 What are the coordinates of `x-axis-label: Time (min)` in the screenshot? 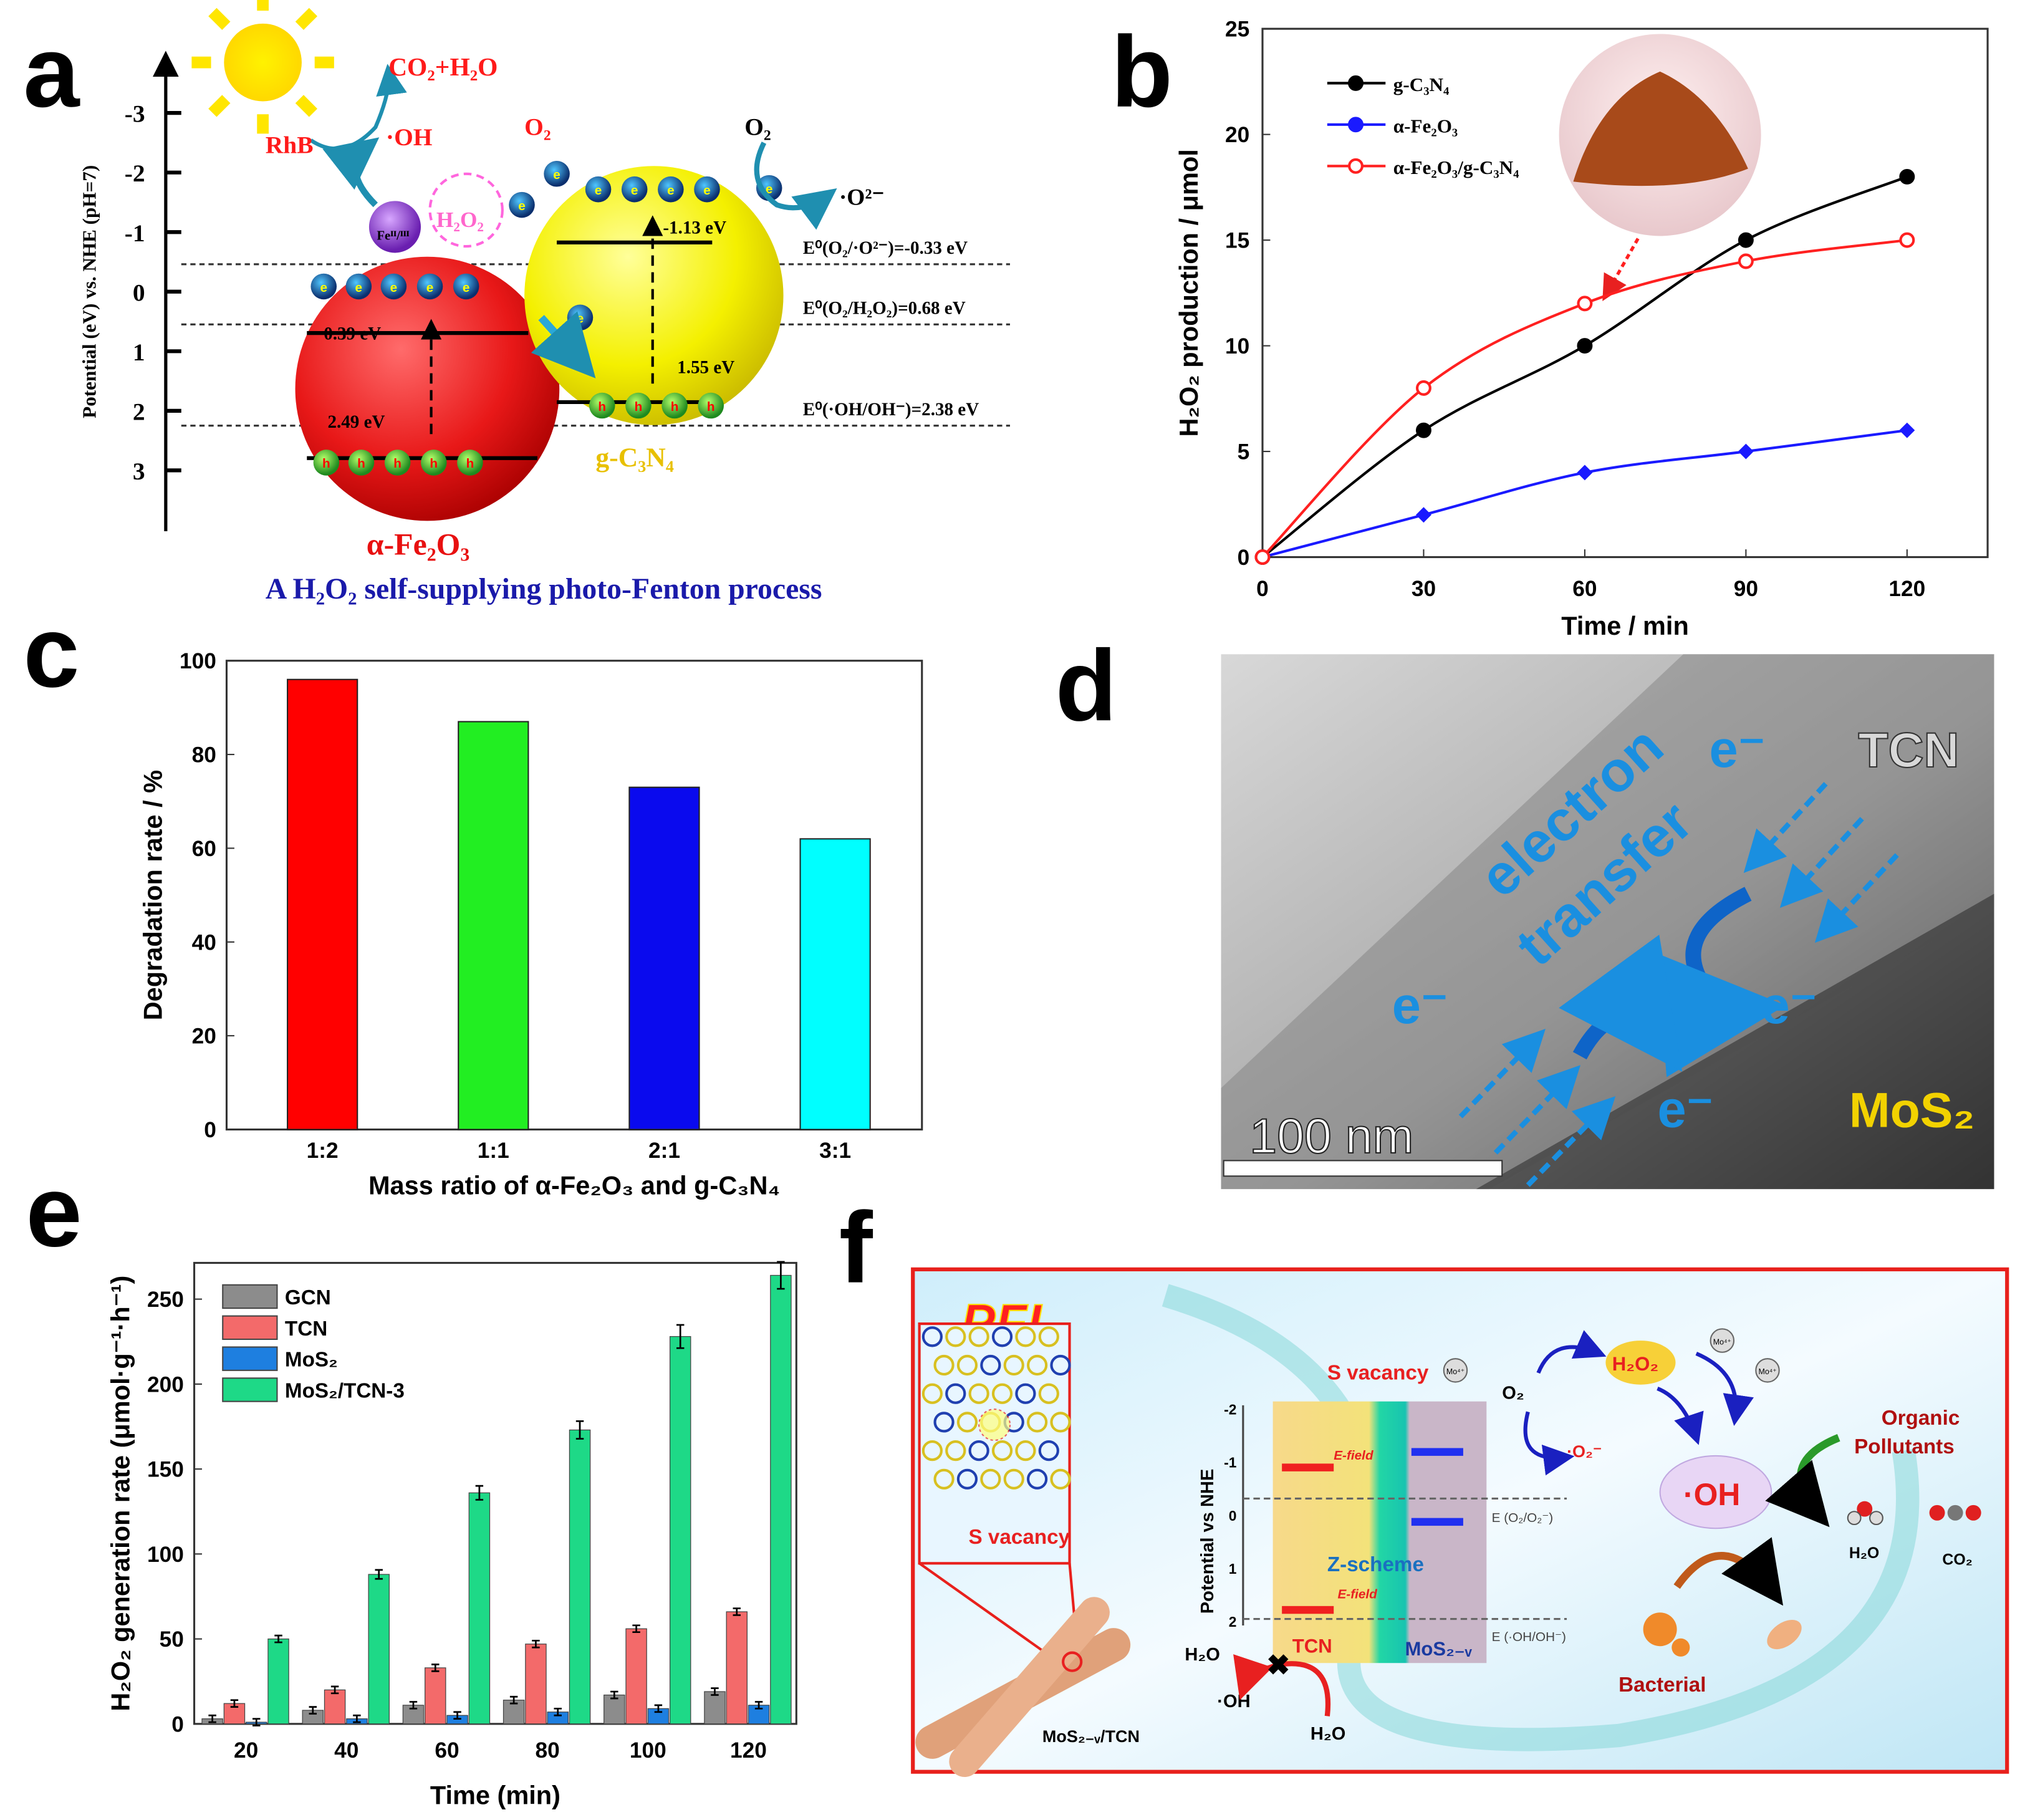 It's located at (495, 1796).